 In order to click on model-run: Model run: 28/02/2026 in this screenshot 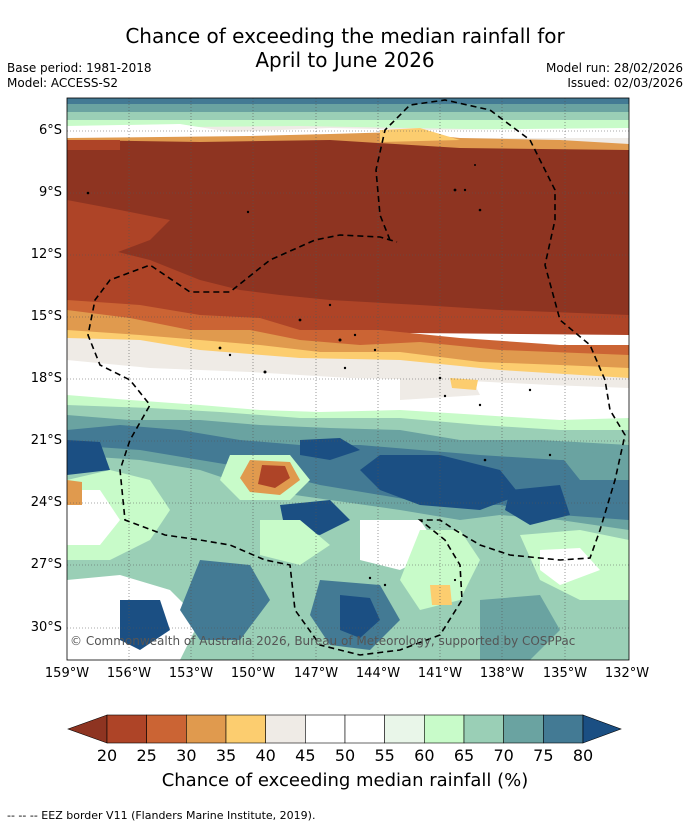, I will do `click(614, 68)`.